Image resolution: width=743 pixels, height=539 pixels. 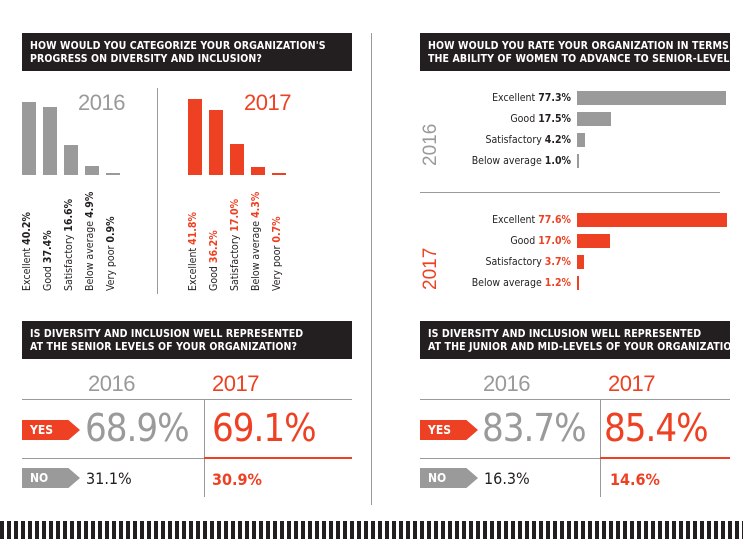 I want to click on q1-value-2017-4: 0.7%, so click(x=277, y=229).